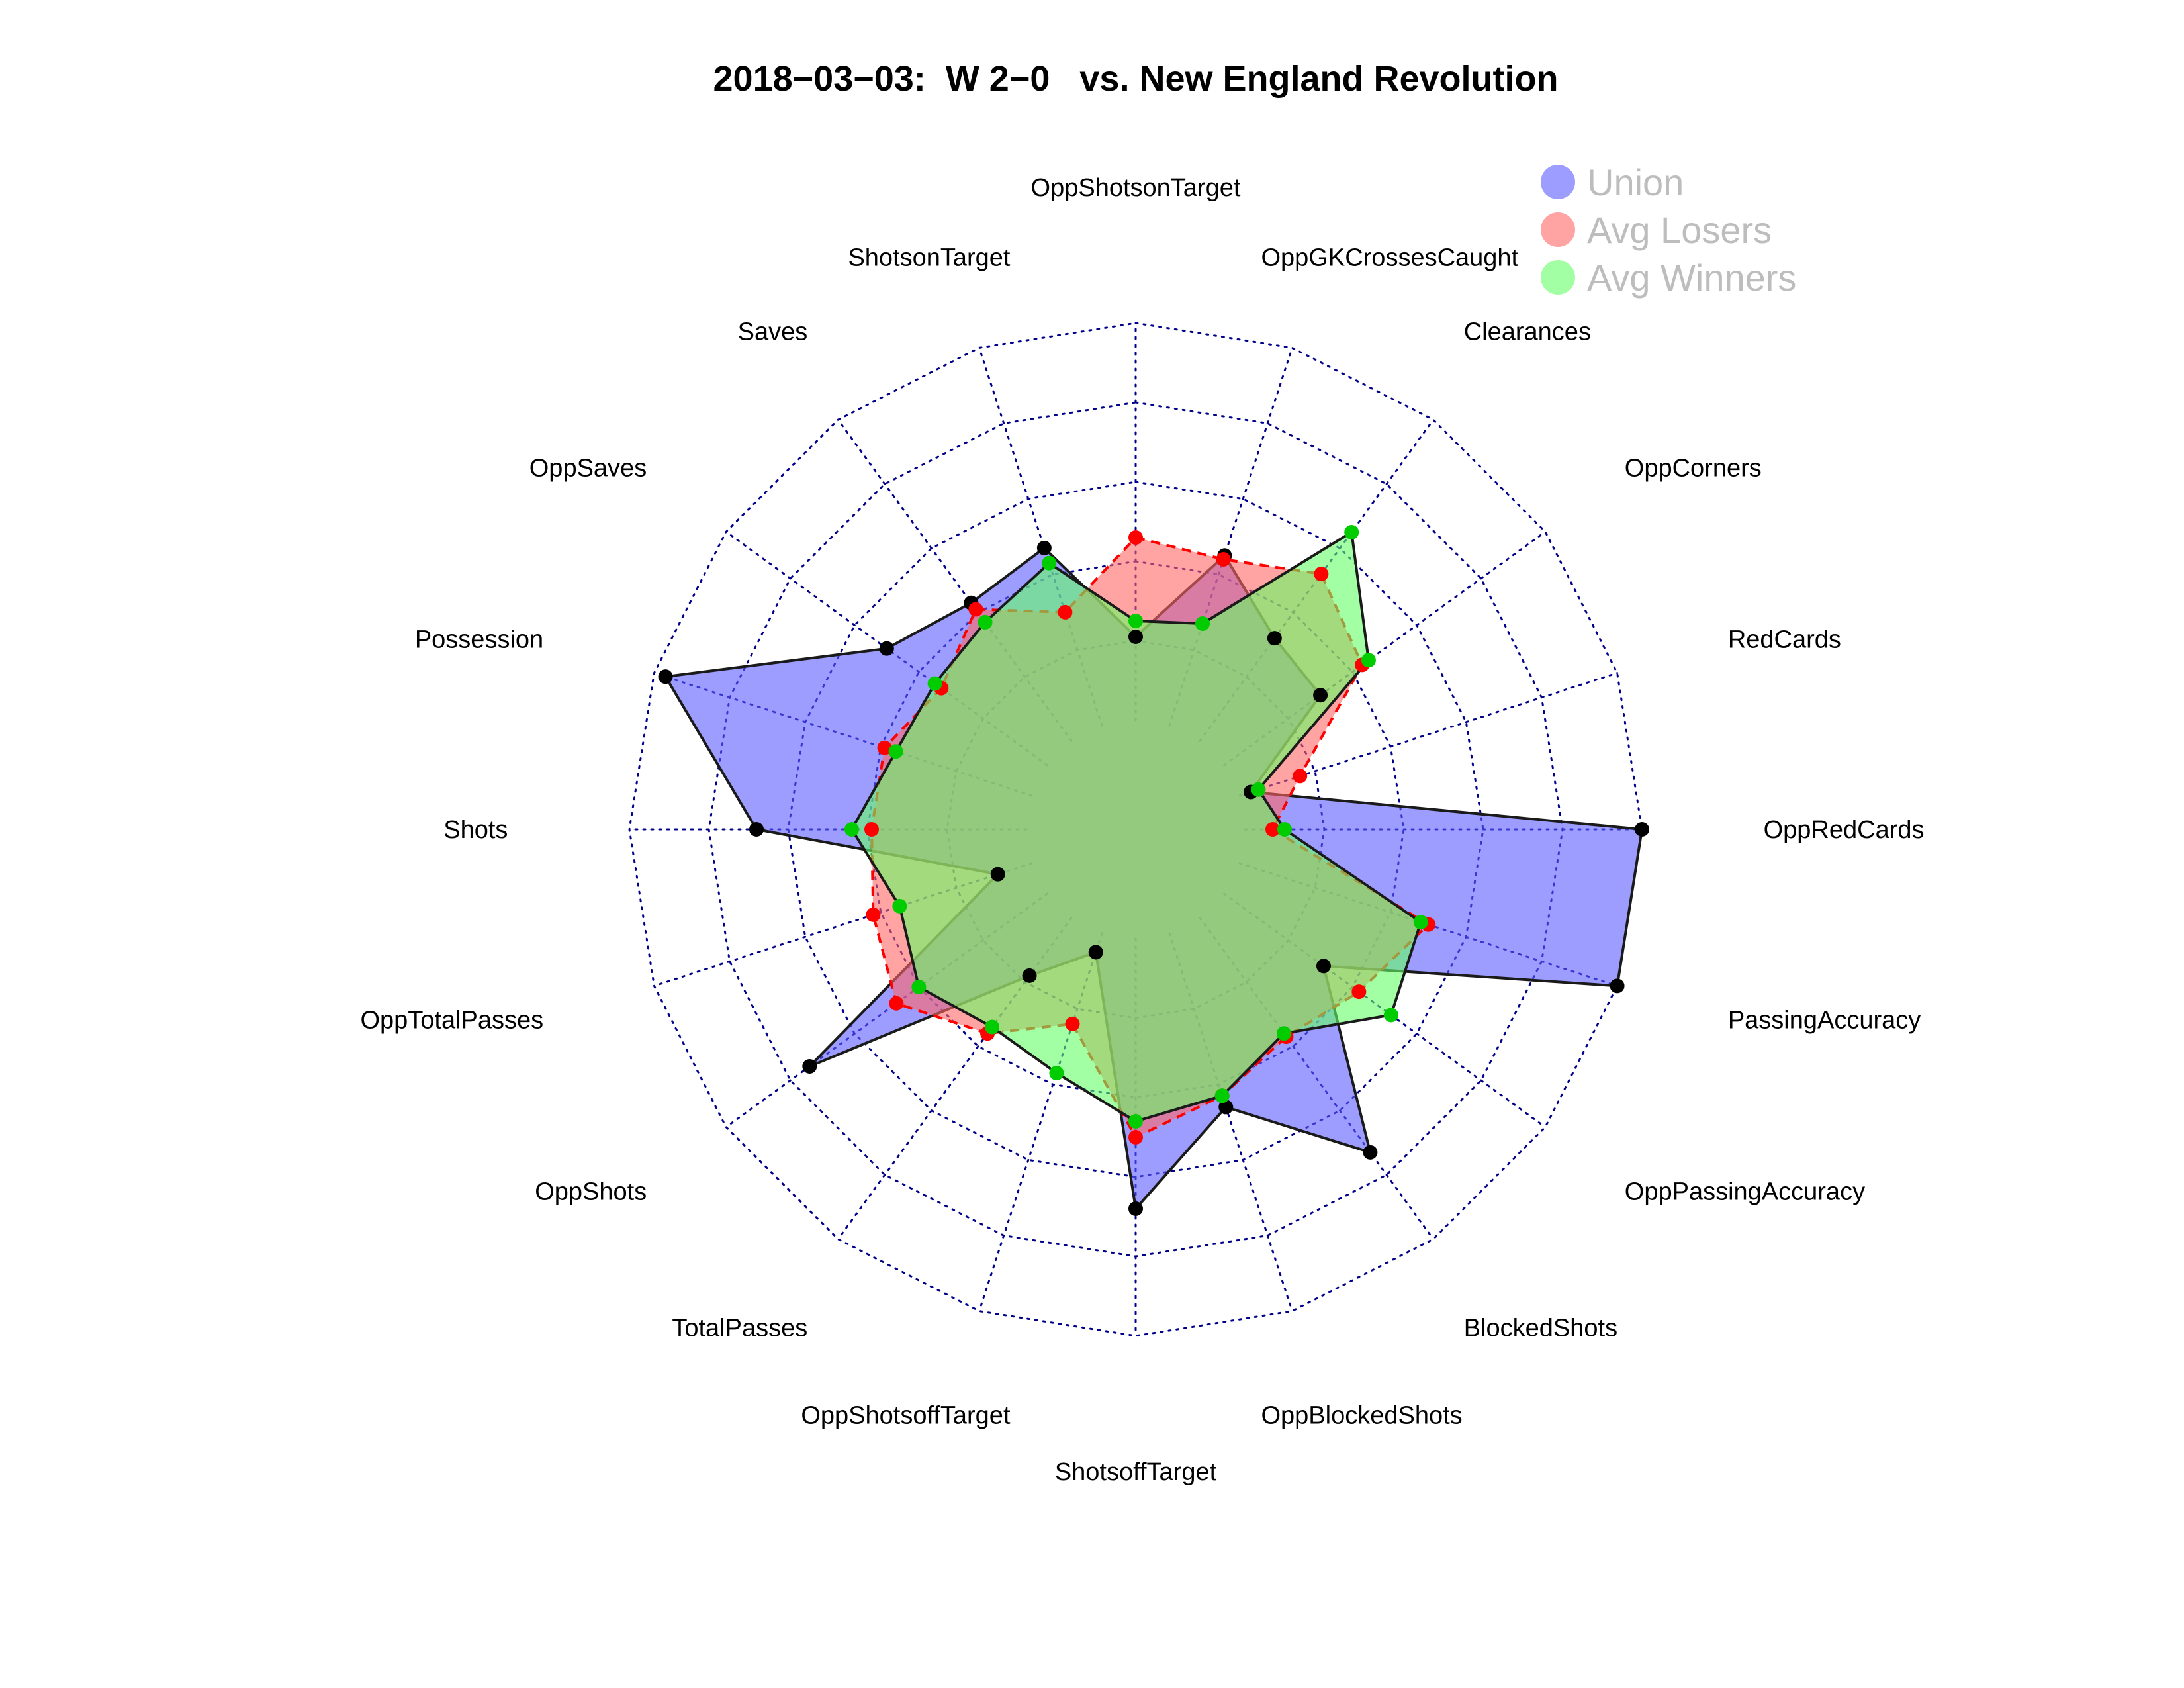 This screenshot has height=1688, width=2184. What do you see at coordinates (929, 258) in the screenshot?
I see `axis-label-shotsontarget: ShotsonTarget` at bounding box center [929, 258].